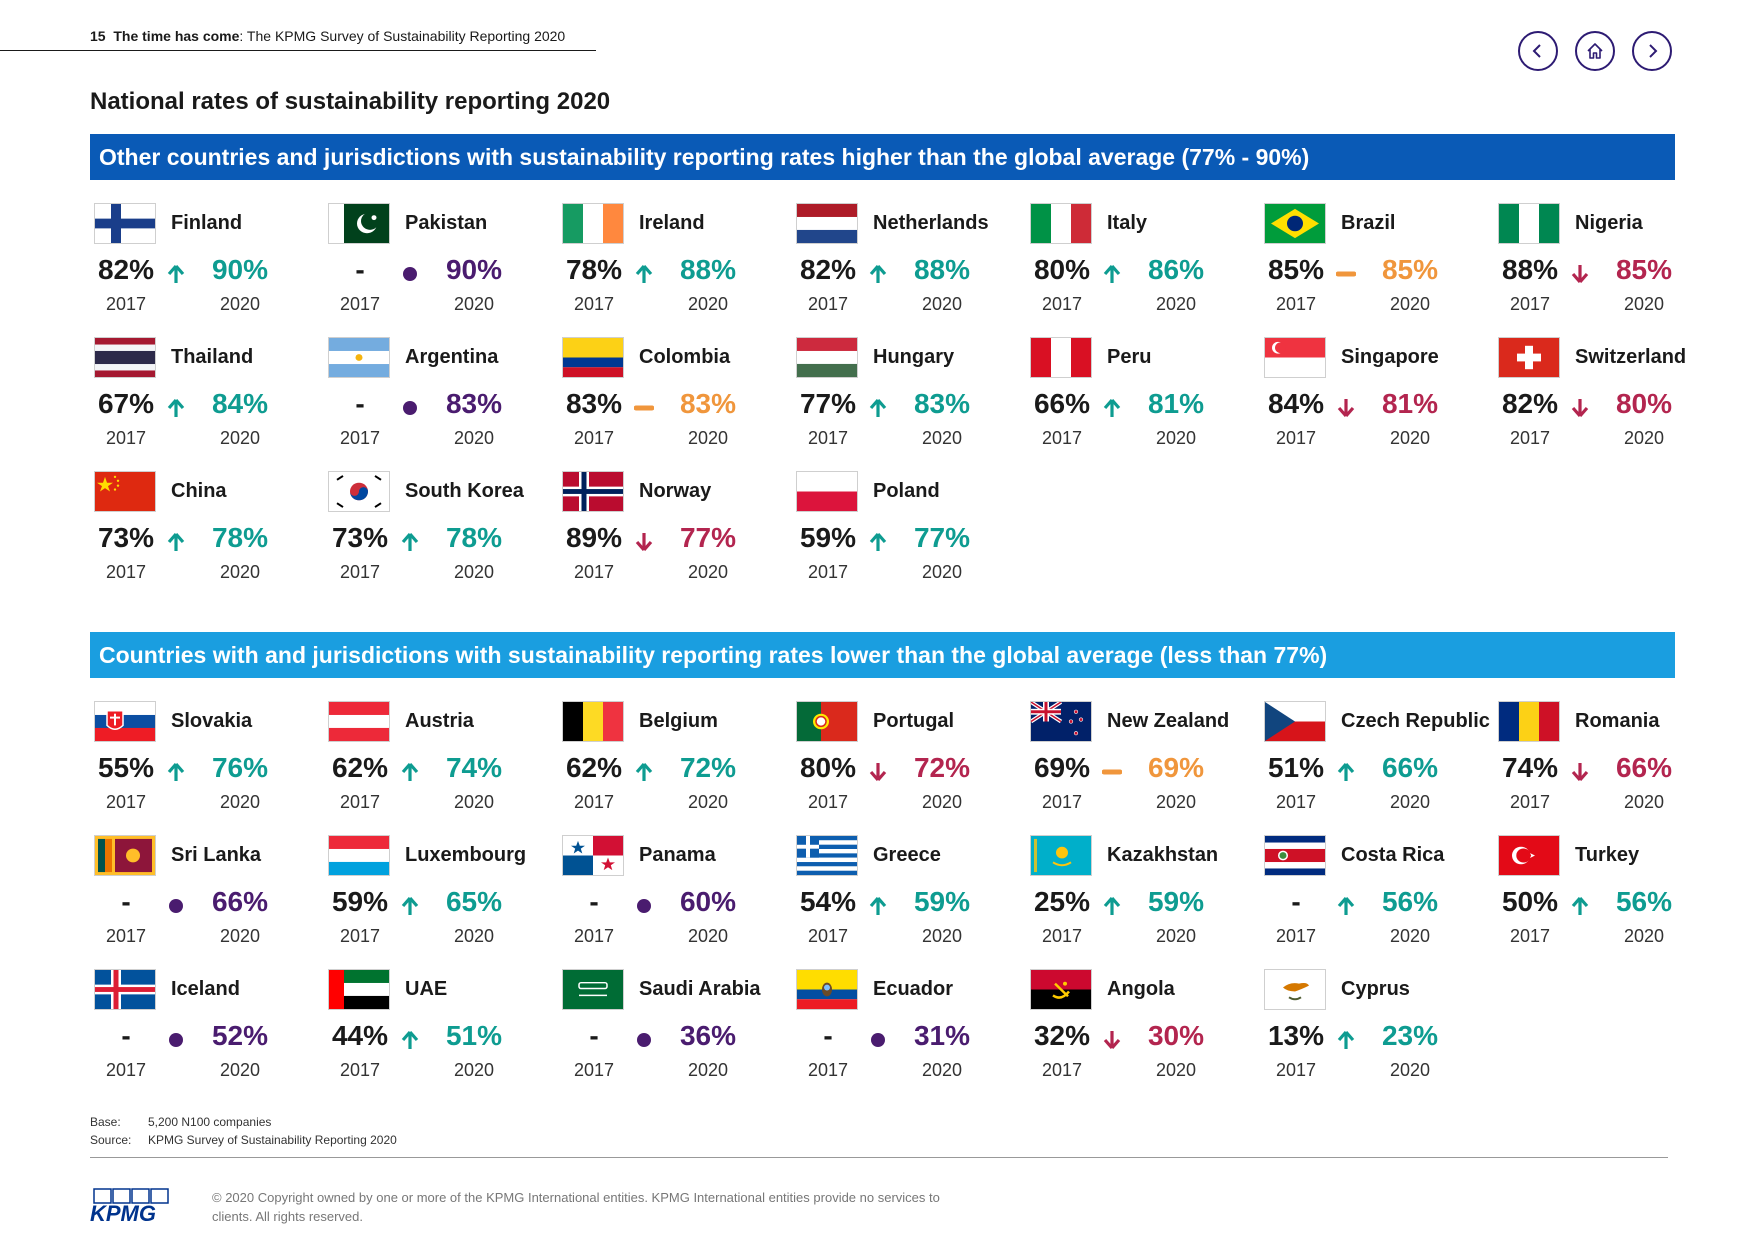 Image resolution: width=1754 pixels, height=1240 pixels. What do you see at coordinates (1295, 357) in the screenshot?
I see `singapore-flag-icon` at bounding box center [1295, 357].